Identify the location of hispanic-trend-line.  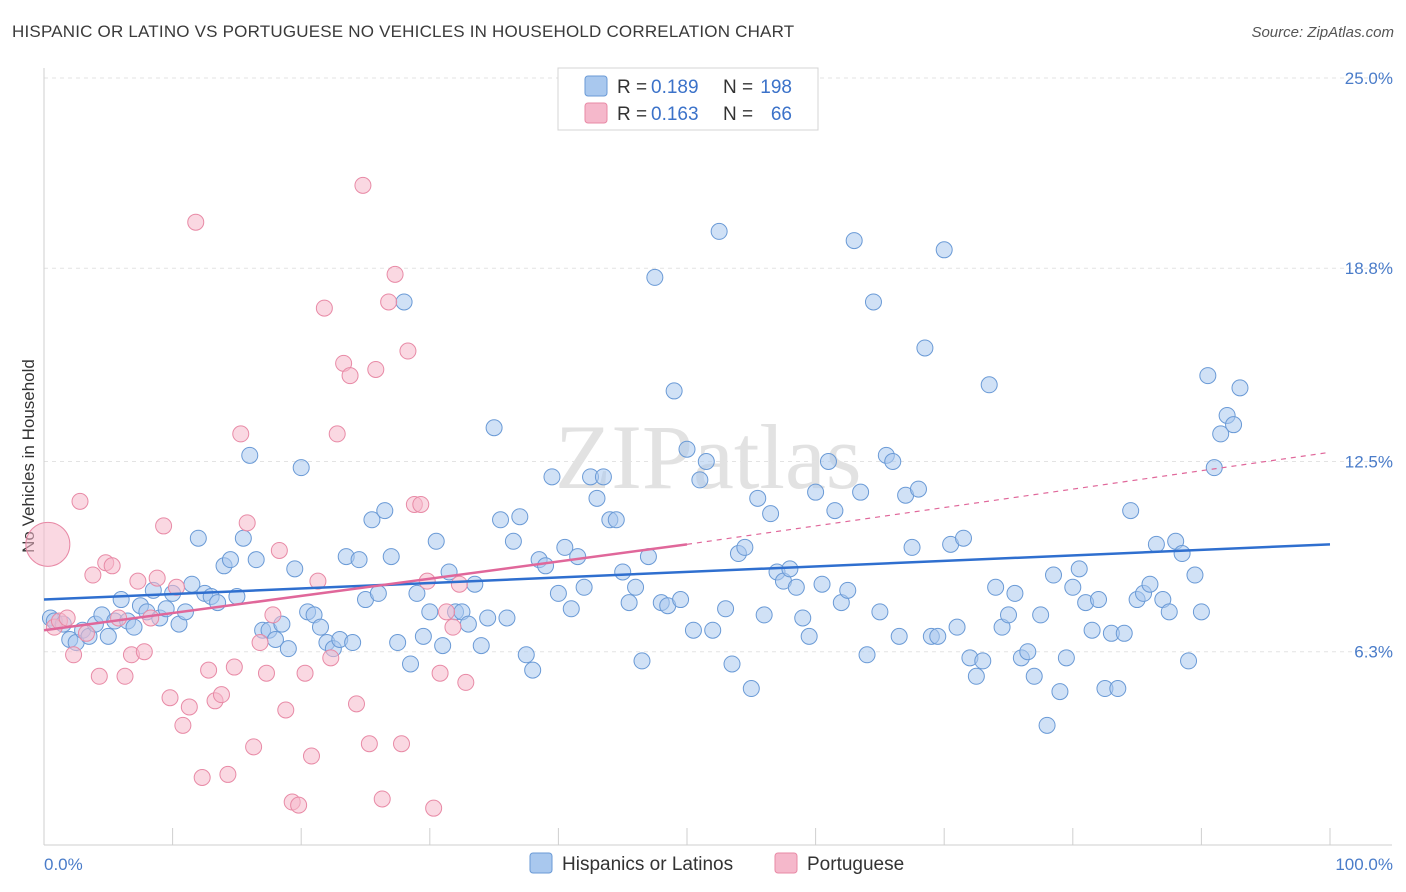
(687, 572).